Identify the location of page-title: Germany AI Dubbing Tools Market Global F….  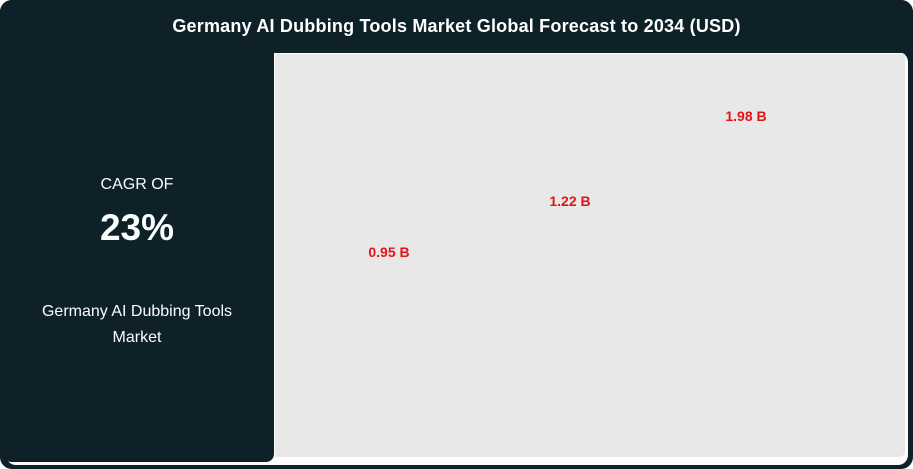
(456, 26).